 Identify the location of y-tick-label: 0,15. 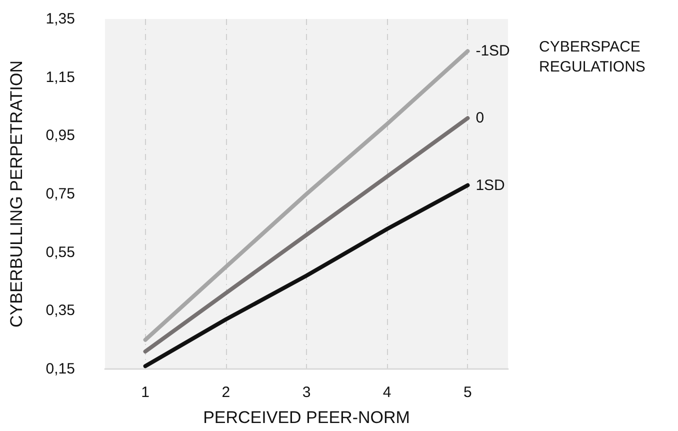
(60, 369).